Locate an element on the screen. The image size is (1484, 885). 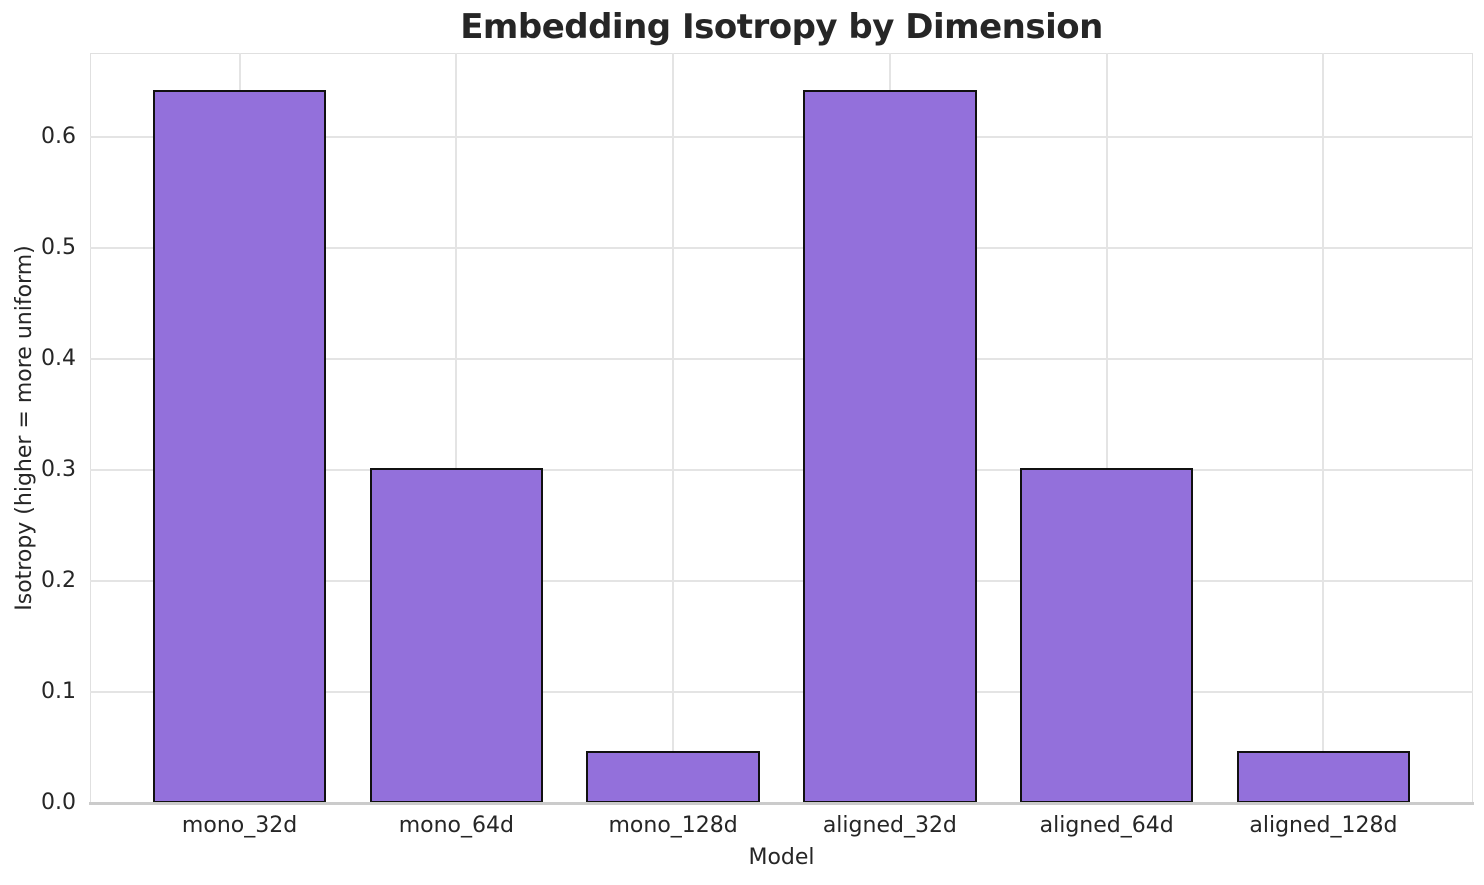
x-tick-label-mono_64d: mono_64d is located at coordinates (456, 825).